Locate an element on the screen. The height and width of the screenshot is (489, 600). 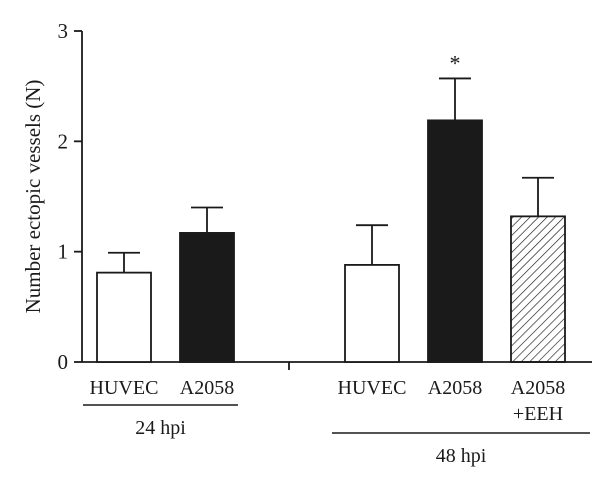
y-tick-label: 1 is located at coordinates (63, 252).